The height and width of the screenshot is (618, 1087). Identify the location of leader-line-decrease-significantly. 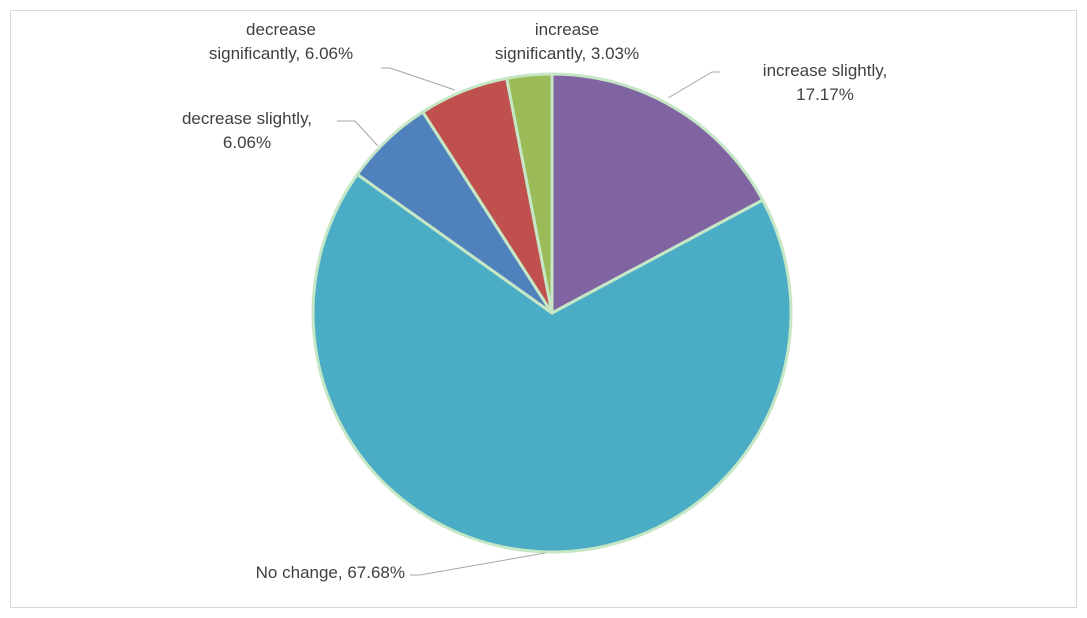
(418, 79).